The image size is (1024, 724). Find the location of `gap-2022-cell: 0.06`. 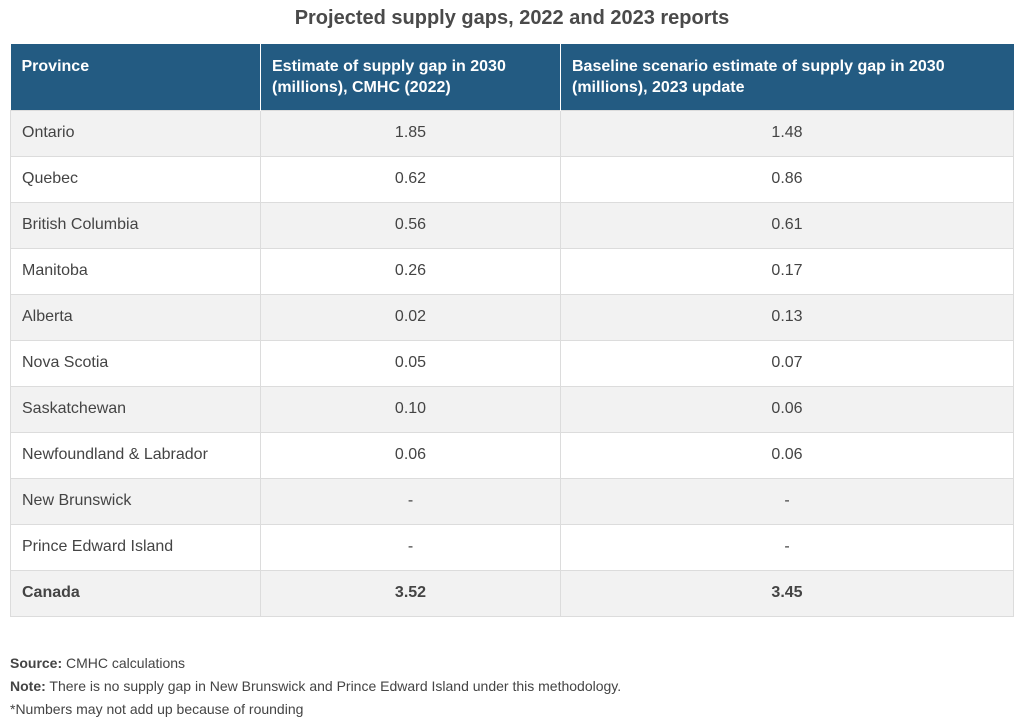

gap-2022-cell: 0.06 is located at coordinates (410, 455).